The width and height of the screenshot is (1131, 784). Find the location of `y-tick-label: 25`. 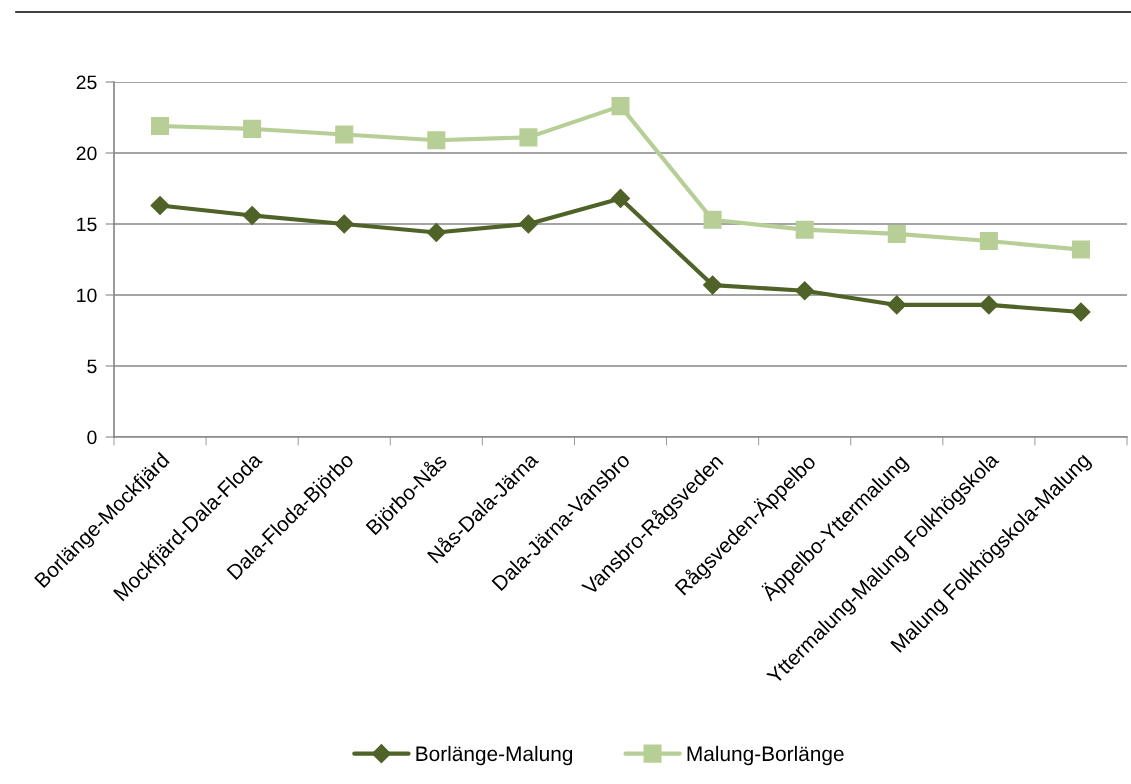

y-tick-label: 25 is located at coordinates (86, 82).